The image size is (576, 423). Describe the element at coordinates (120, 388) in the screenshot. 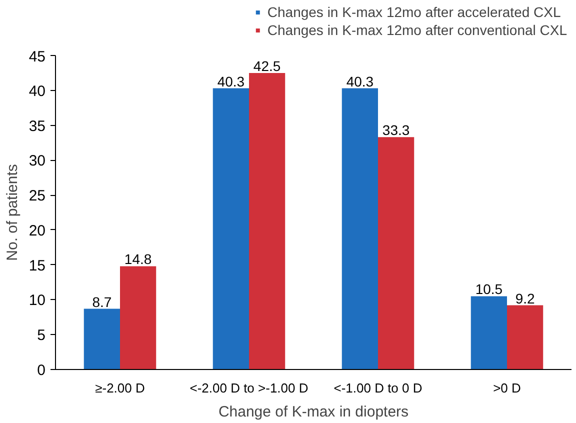

I see `x-tick-label: ≥-2.00 D` at that location.